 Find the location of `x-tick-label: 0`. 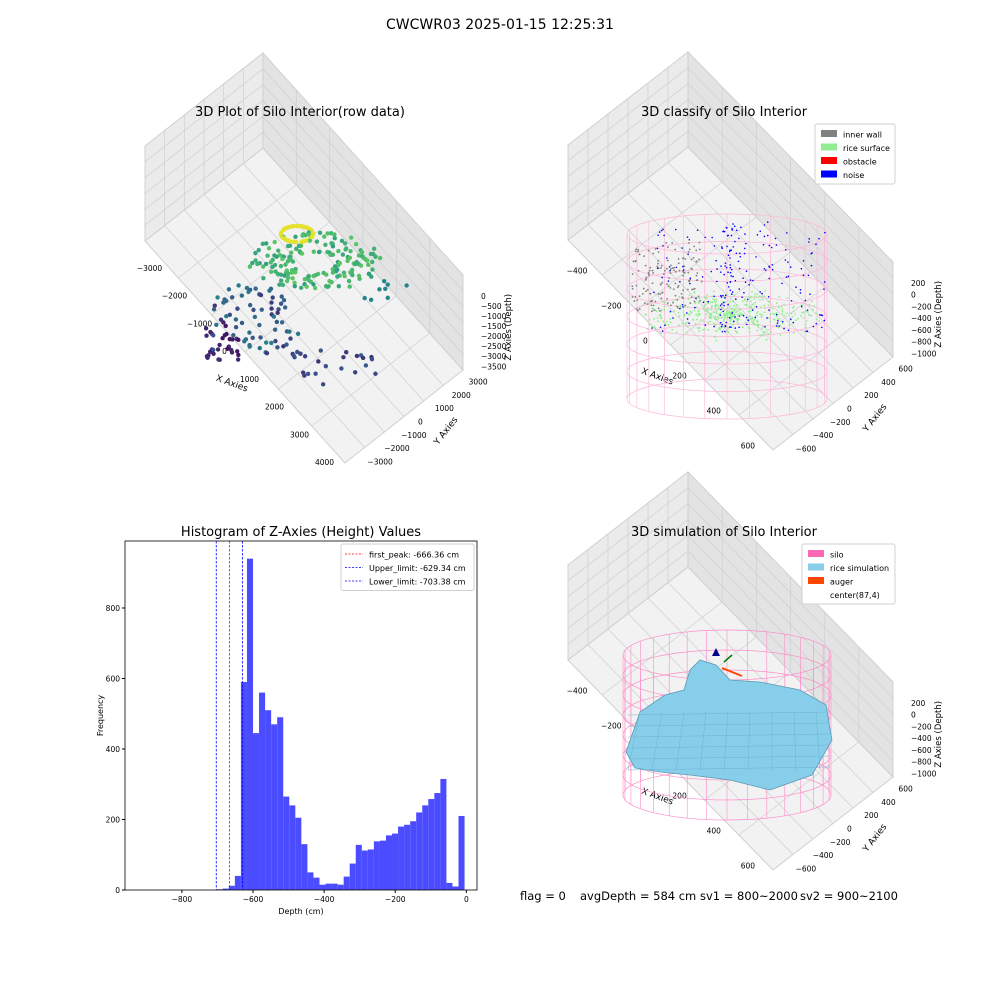

x-tick-label: 0 is located at coordinates (645, 341).